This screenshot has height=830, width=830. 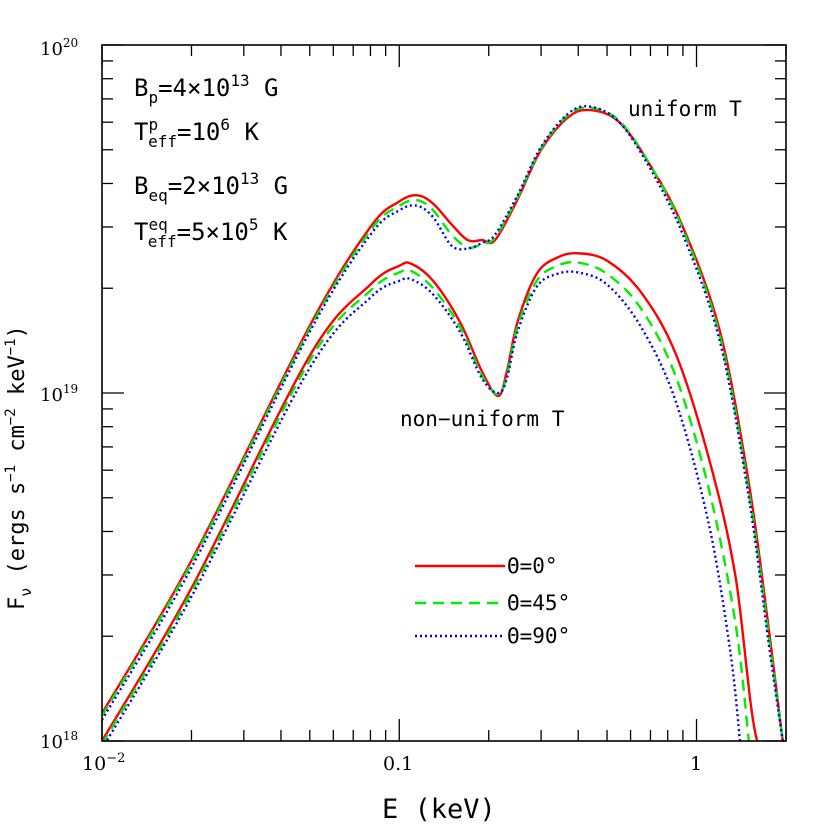 I want to click on x-axis-label: E (keV), so click(x=439, y=809).